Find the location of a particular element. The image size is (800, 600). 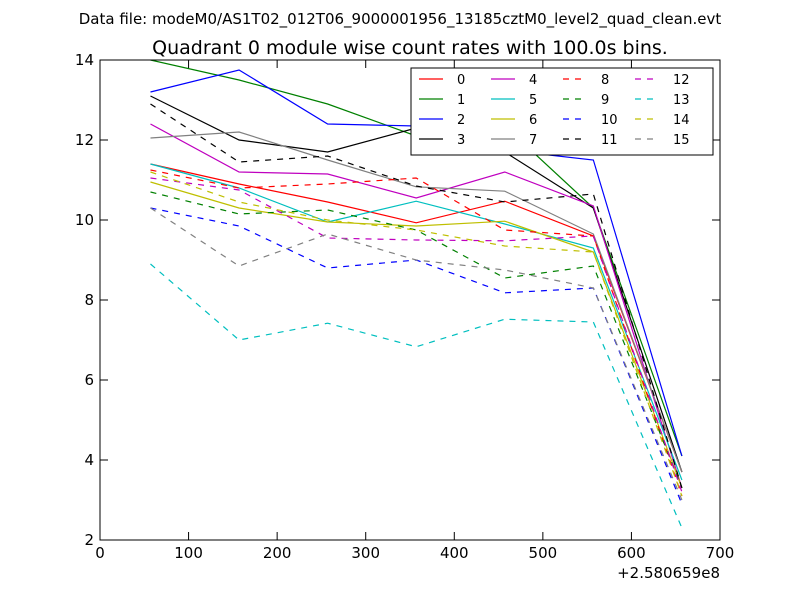

x-tick-label: 200 is located at coordinates (277, 553).